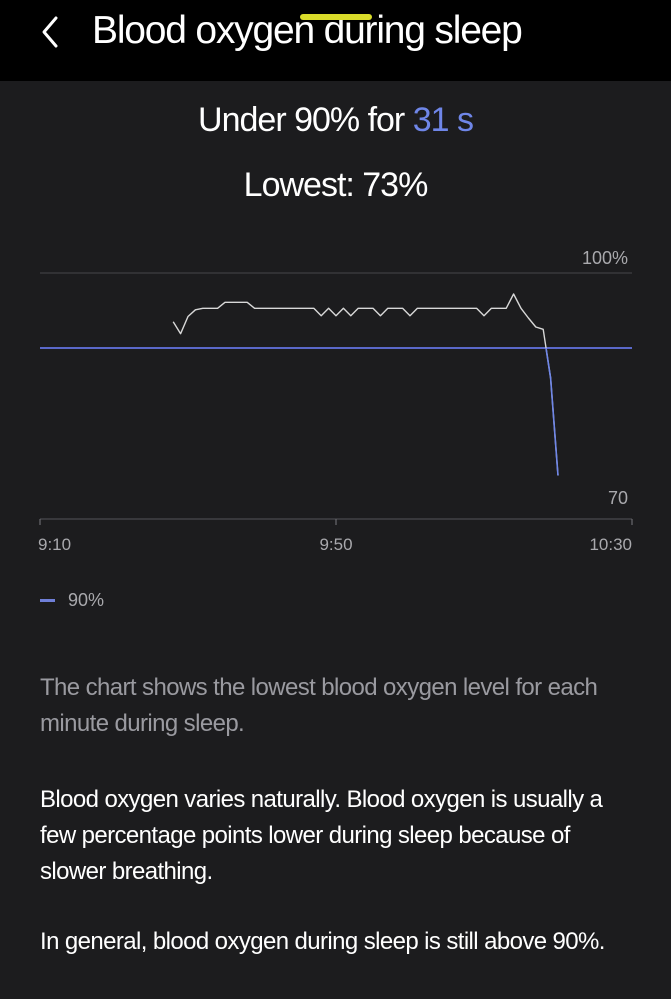 Image resolution: width=671 pixels, height=999 pixels. I want to click on spo2-line, so click(365, 384).